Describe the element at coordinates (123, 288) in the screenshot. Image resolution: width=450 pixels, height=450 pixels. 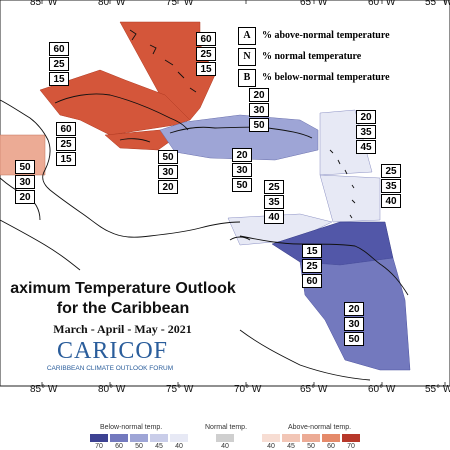
I see `map-title-line1: aximum Temperature Outlook` at that location.